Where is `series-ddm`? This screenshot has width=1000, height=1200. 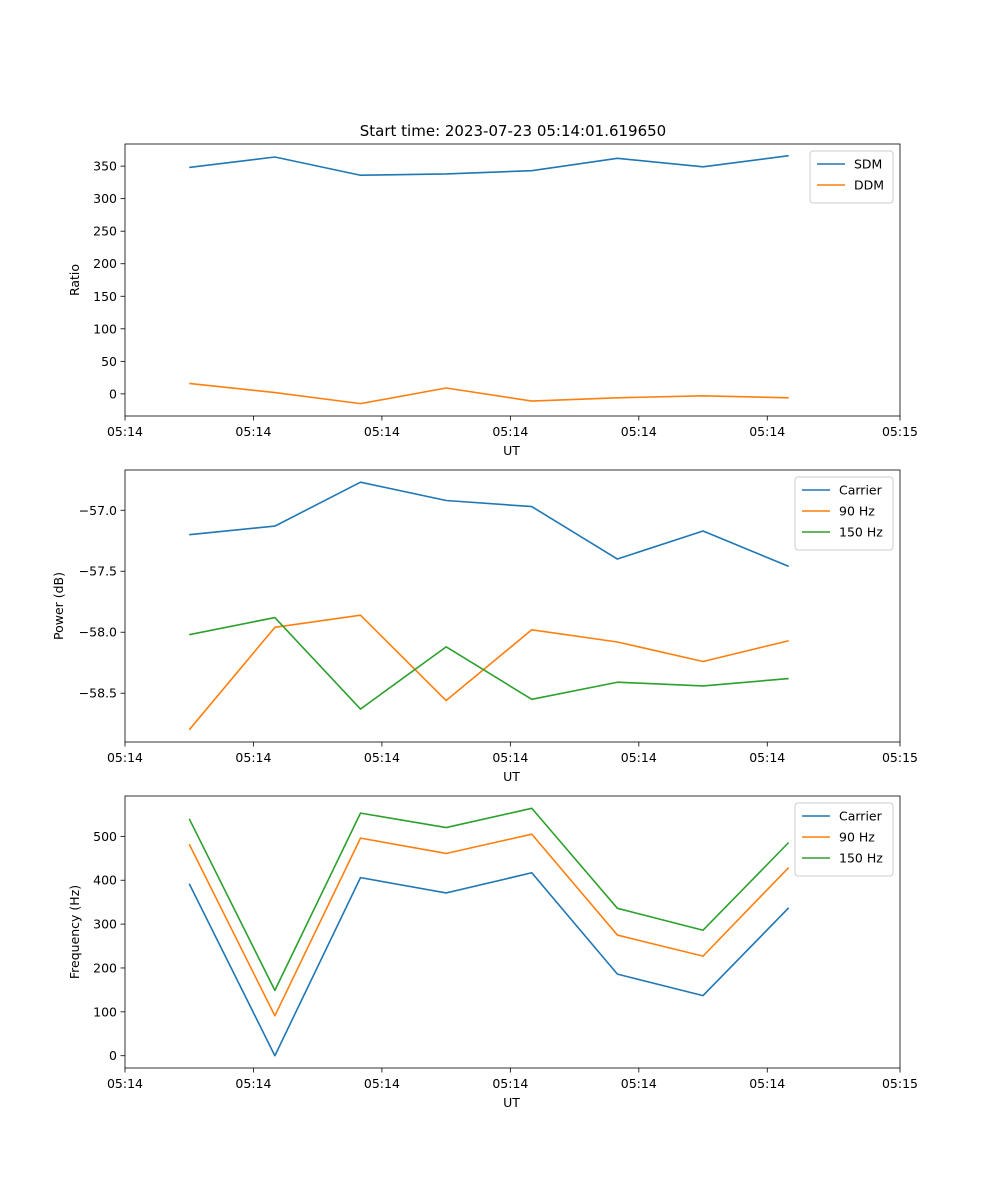
series-ddm is located at coordinates (489, 393).